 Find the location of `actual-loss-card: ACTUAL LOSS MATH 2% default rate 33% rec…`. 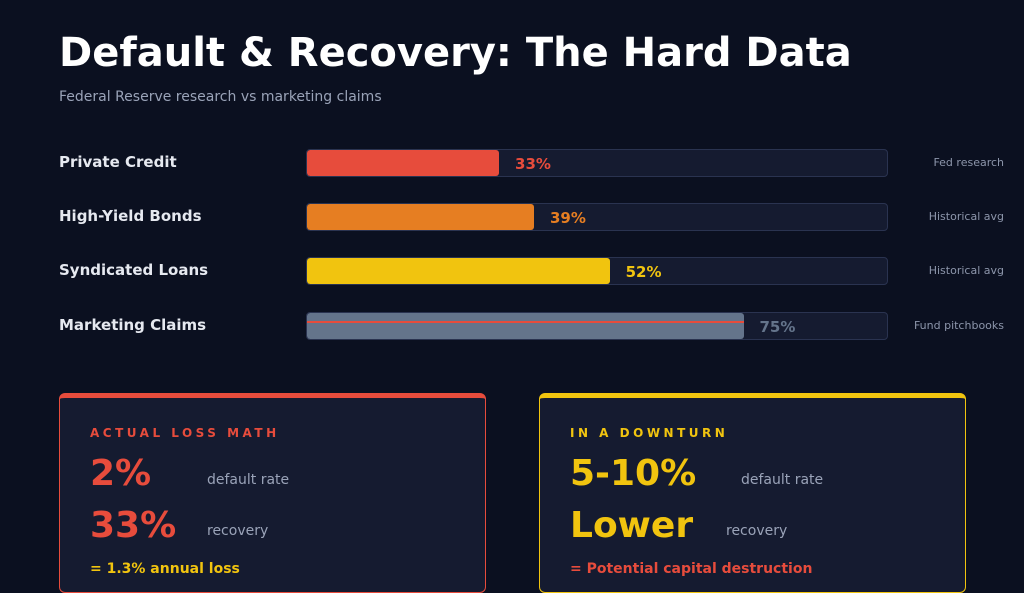

actual-loss-card: ACTUAL LOSS MATH 2% default rate 33% rec… is located at coordinates (272, 493).